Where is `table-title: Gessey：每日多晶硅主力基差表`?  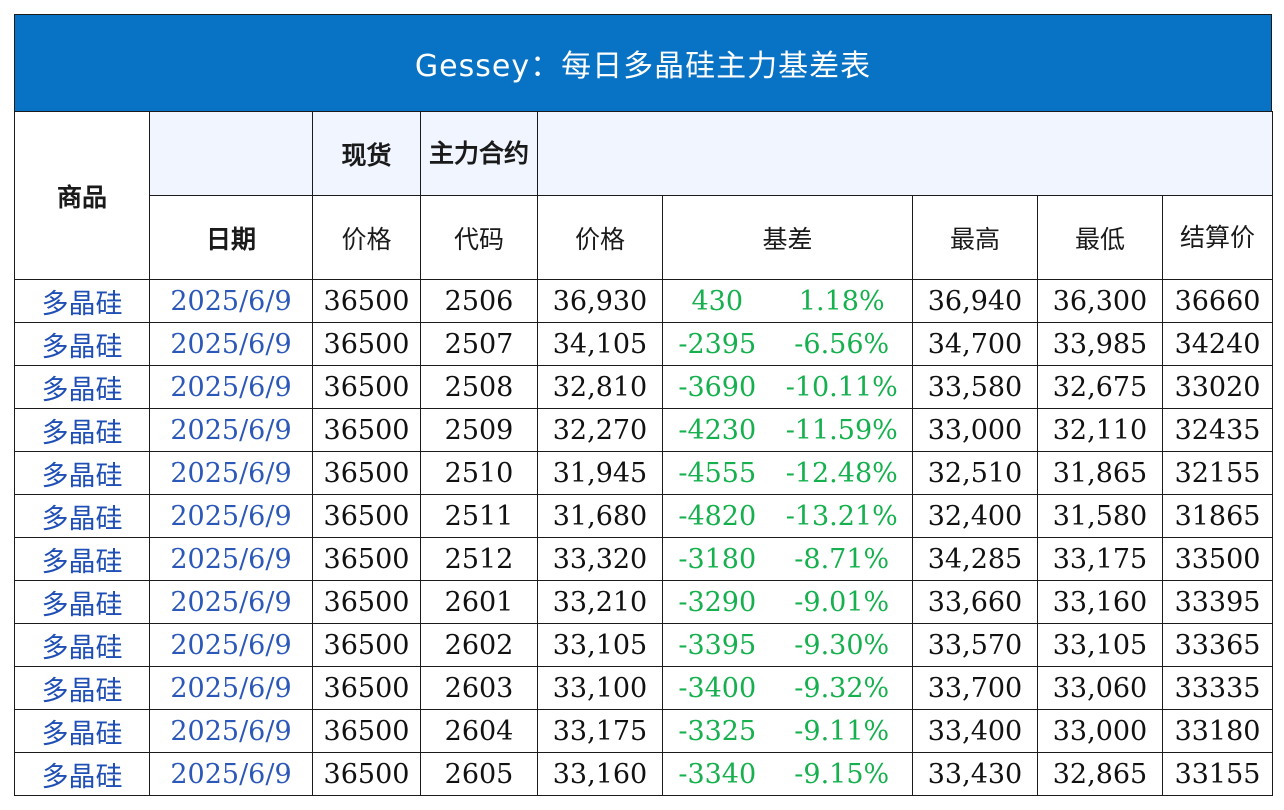
table-title: Gessey：每日多晶硅主力基差表 is located at coordinates (643, 62).